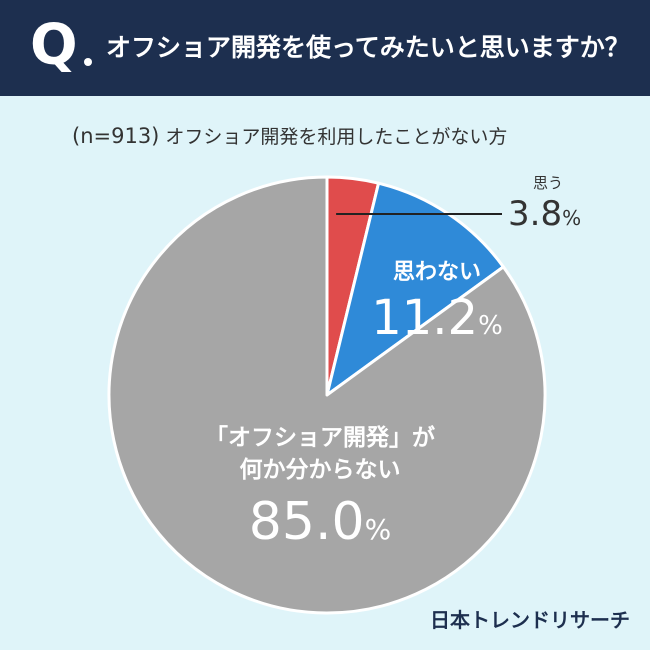  What do you see at coordinates (54, 45) in the screenshot?
I see `q-mark: Q` at bounding box center [54, 45].